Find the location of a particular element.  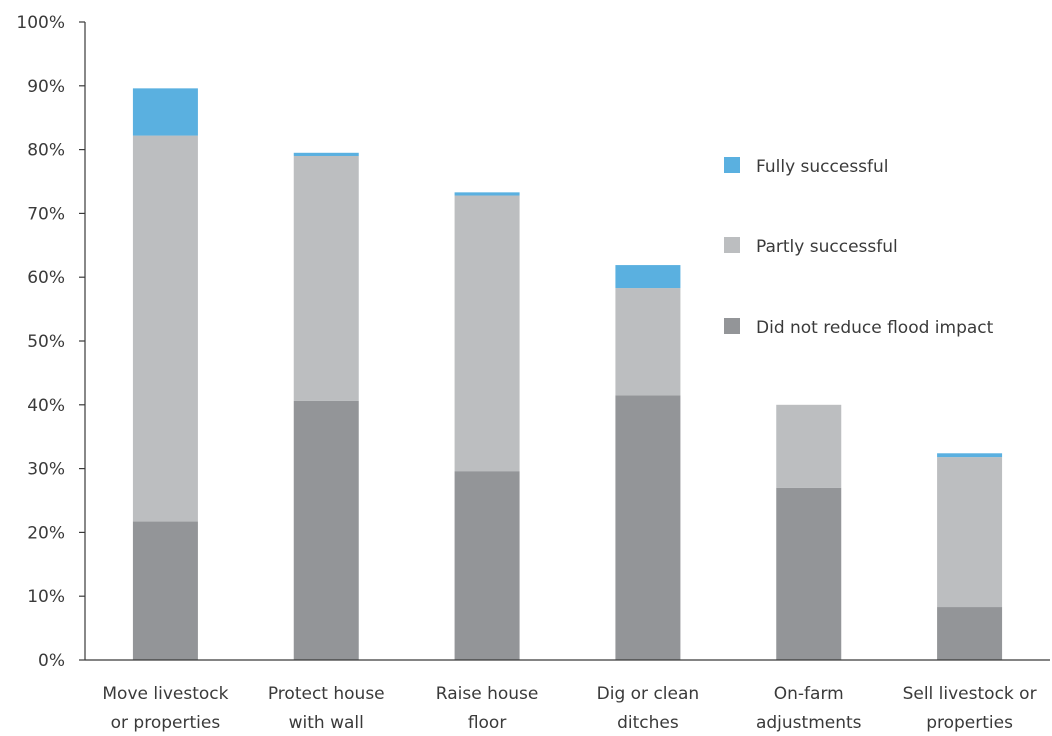

y-axis: 0% 10% 20% 30% 40% 50% 60% 70% 80% 90% 100% is located at coordinates (51, 342).